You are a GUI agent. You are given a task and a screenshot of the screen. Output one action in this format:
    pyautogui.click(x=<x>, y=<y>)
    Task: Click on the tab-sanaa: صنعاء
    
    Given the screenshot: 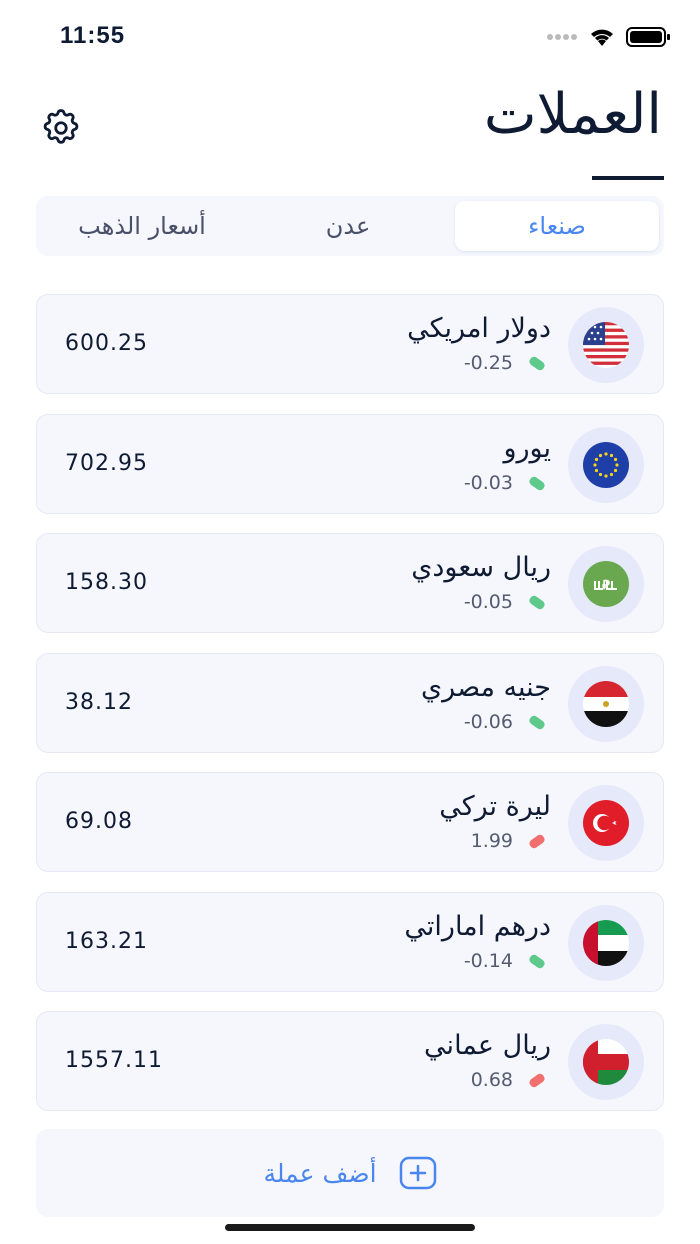 What is the action you would take?
    pyautogui.click(x=557, y=226)
    